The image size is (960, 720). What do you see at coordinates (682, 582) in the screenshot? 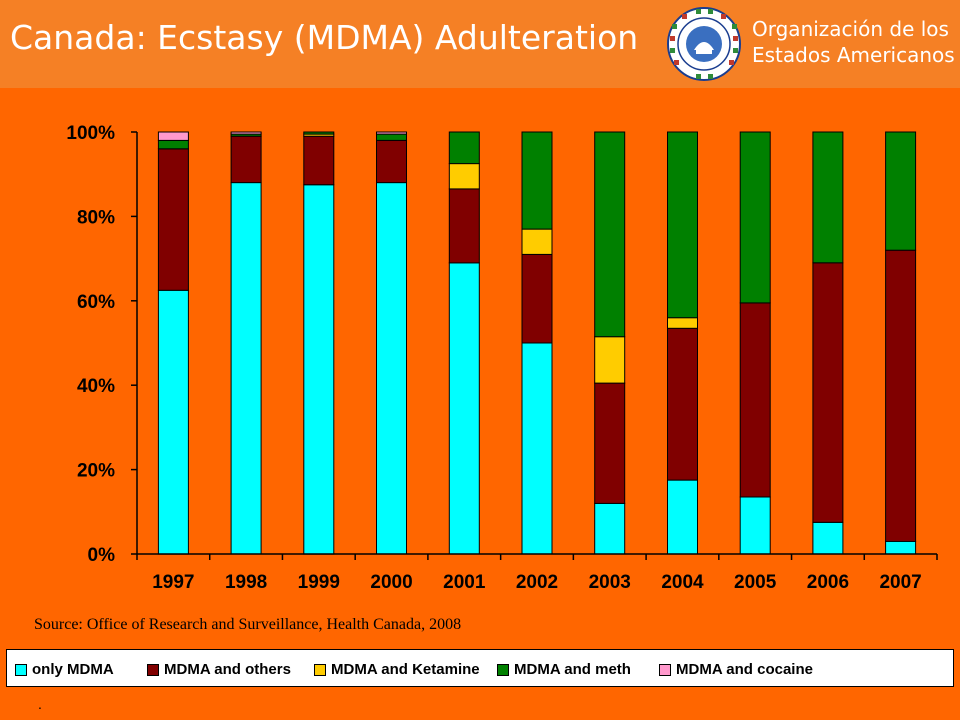
I see `x-tick-label: 2004` at bounding box center [682, 582].